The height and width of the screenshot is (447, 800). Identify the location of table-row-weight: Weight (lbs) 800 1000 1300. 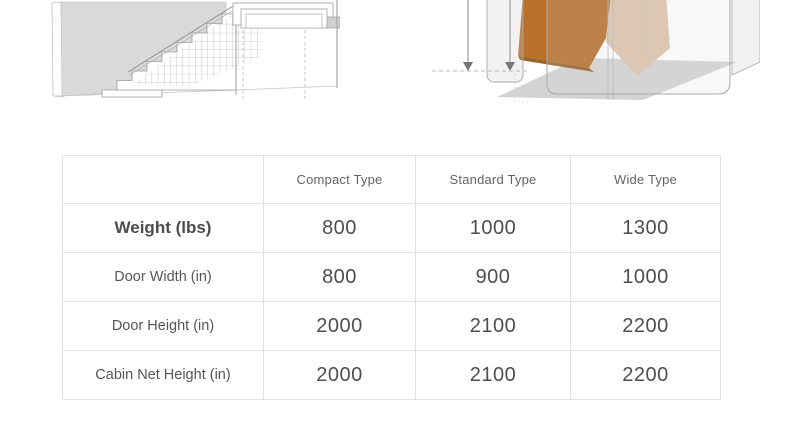
(391, 228).